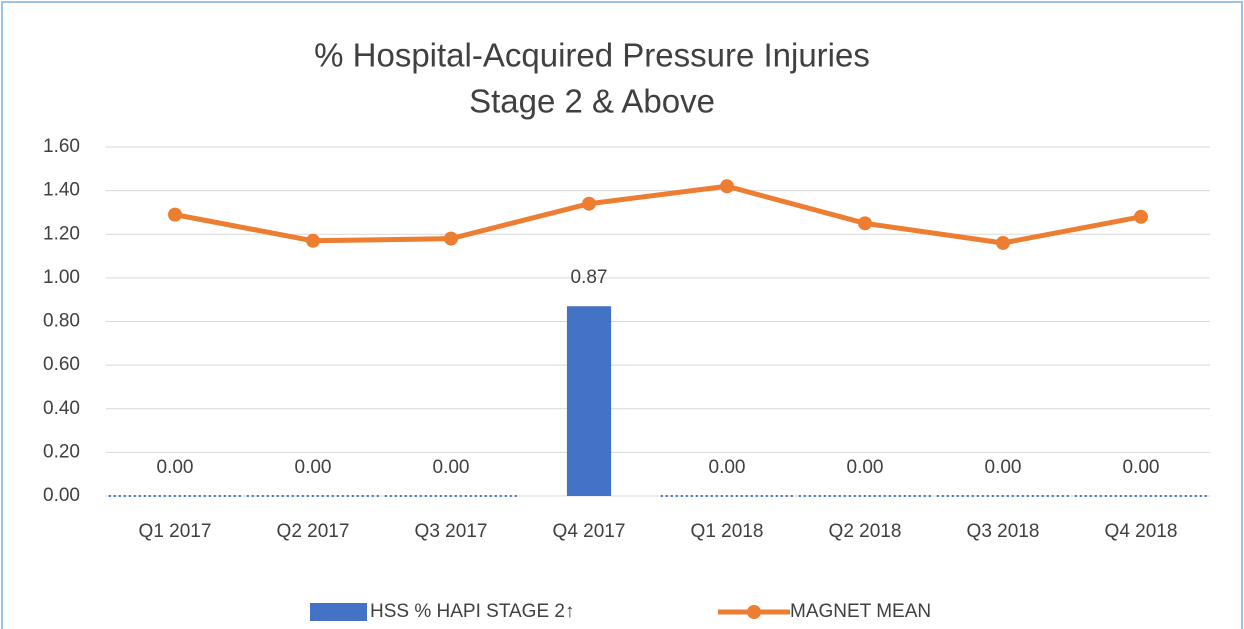 The width and height of the screenshot is (1244, 629). What do you see at coordinates (61, 190) in the screenshot?
I see `y-tick-label: 1.40` at bounding box center [61, 190].